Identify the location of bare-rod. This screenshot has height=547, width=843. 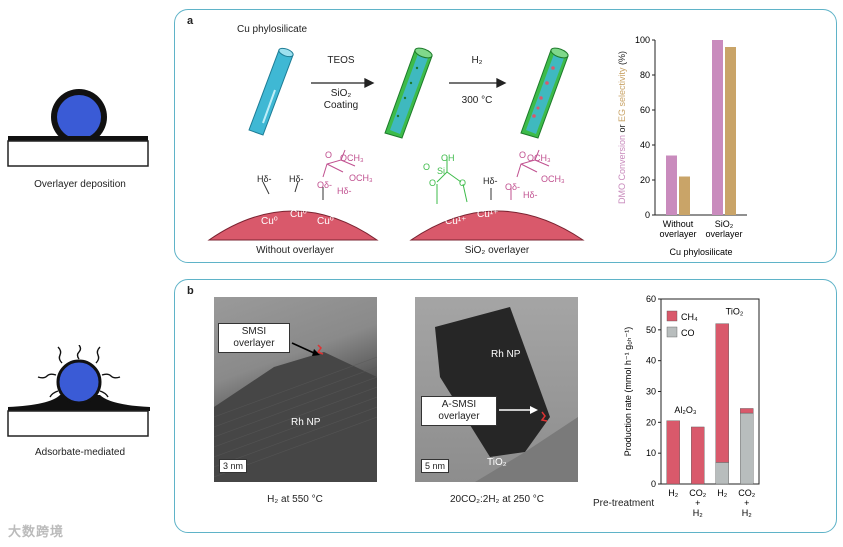
(271, 91).